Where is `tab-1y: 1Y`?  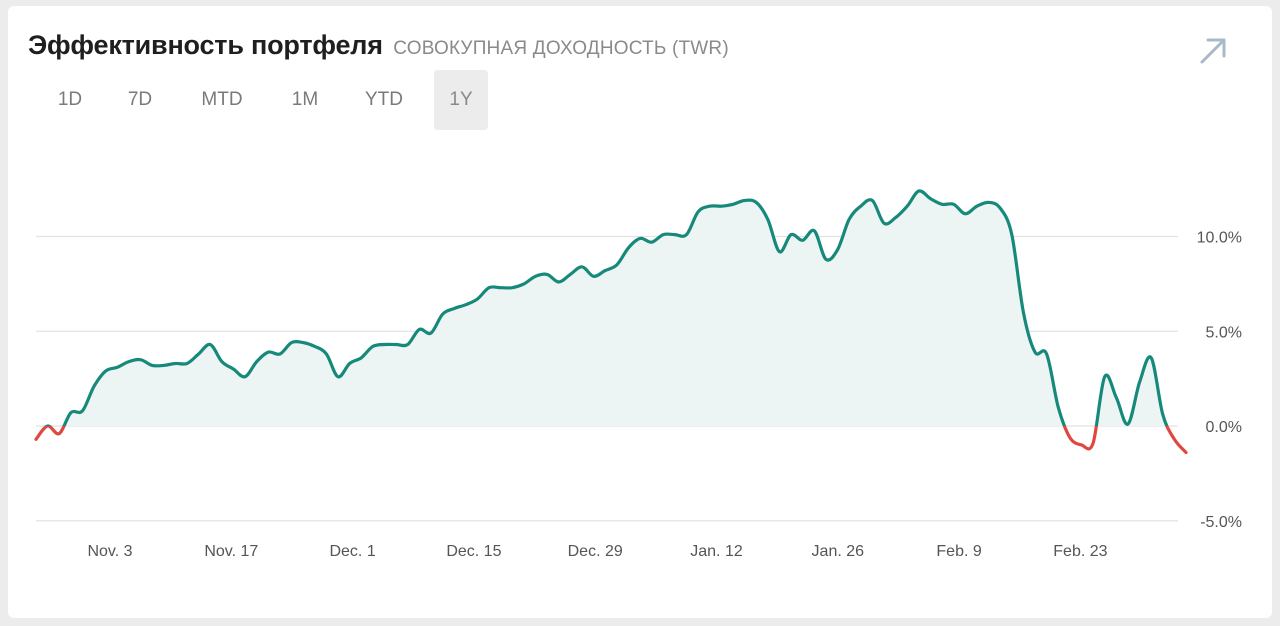
tab-1y: 1Y is located at coordinates (461, 100).